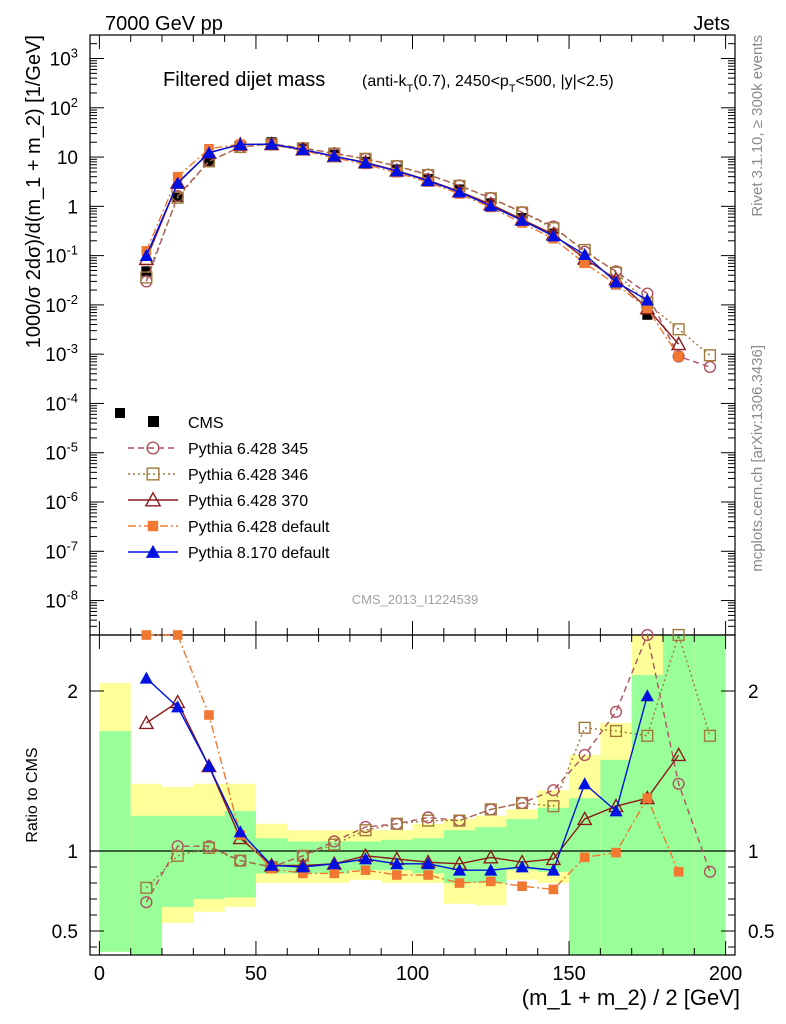 This screenshot has width=786, height=1024. Describe the element at coordinates (218, 475) in the screenshot. I see `legend-item: Pythia 6.428 346` at that location.